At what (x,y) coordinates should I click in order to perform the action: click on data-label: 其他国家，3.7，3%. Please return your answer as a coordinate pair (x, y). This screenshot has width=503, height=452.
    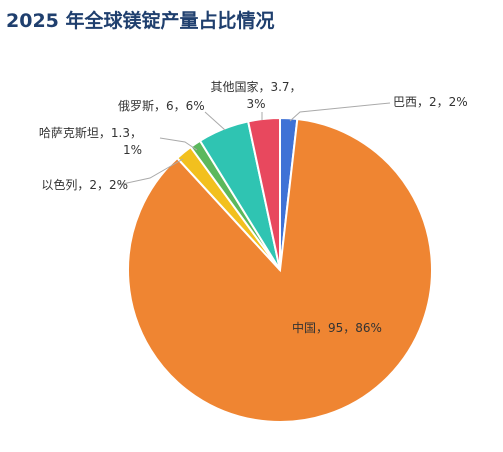
    Looking at the image, I should click on (256, 95).